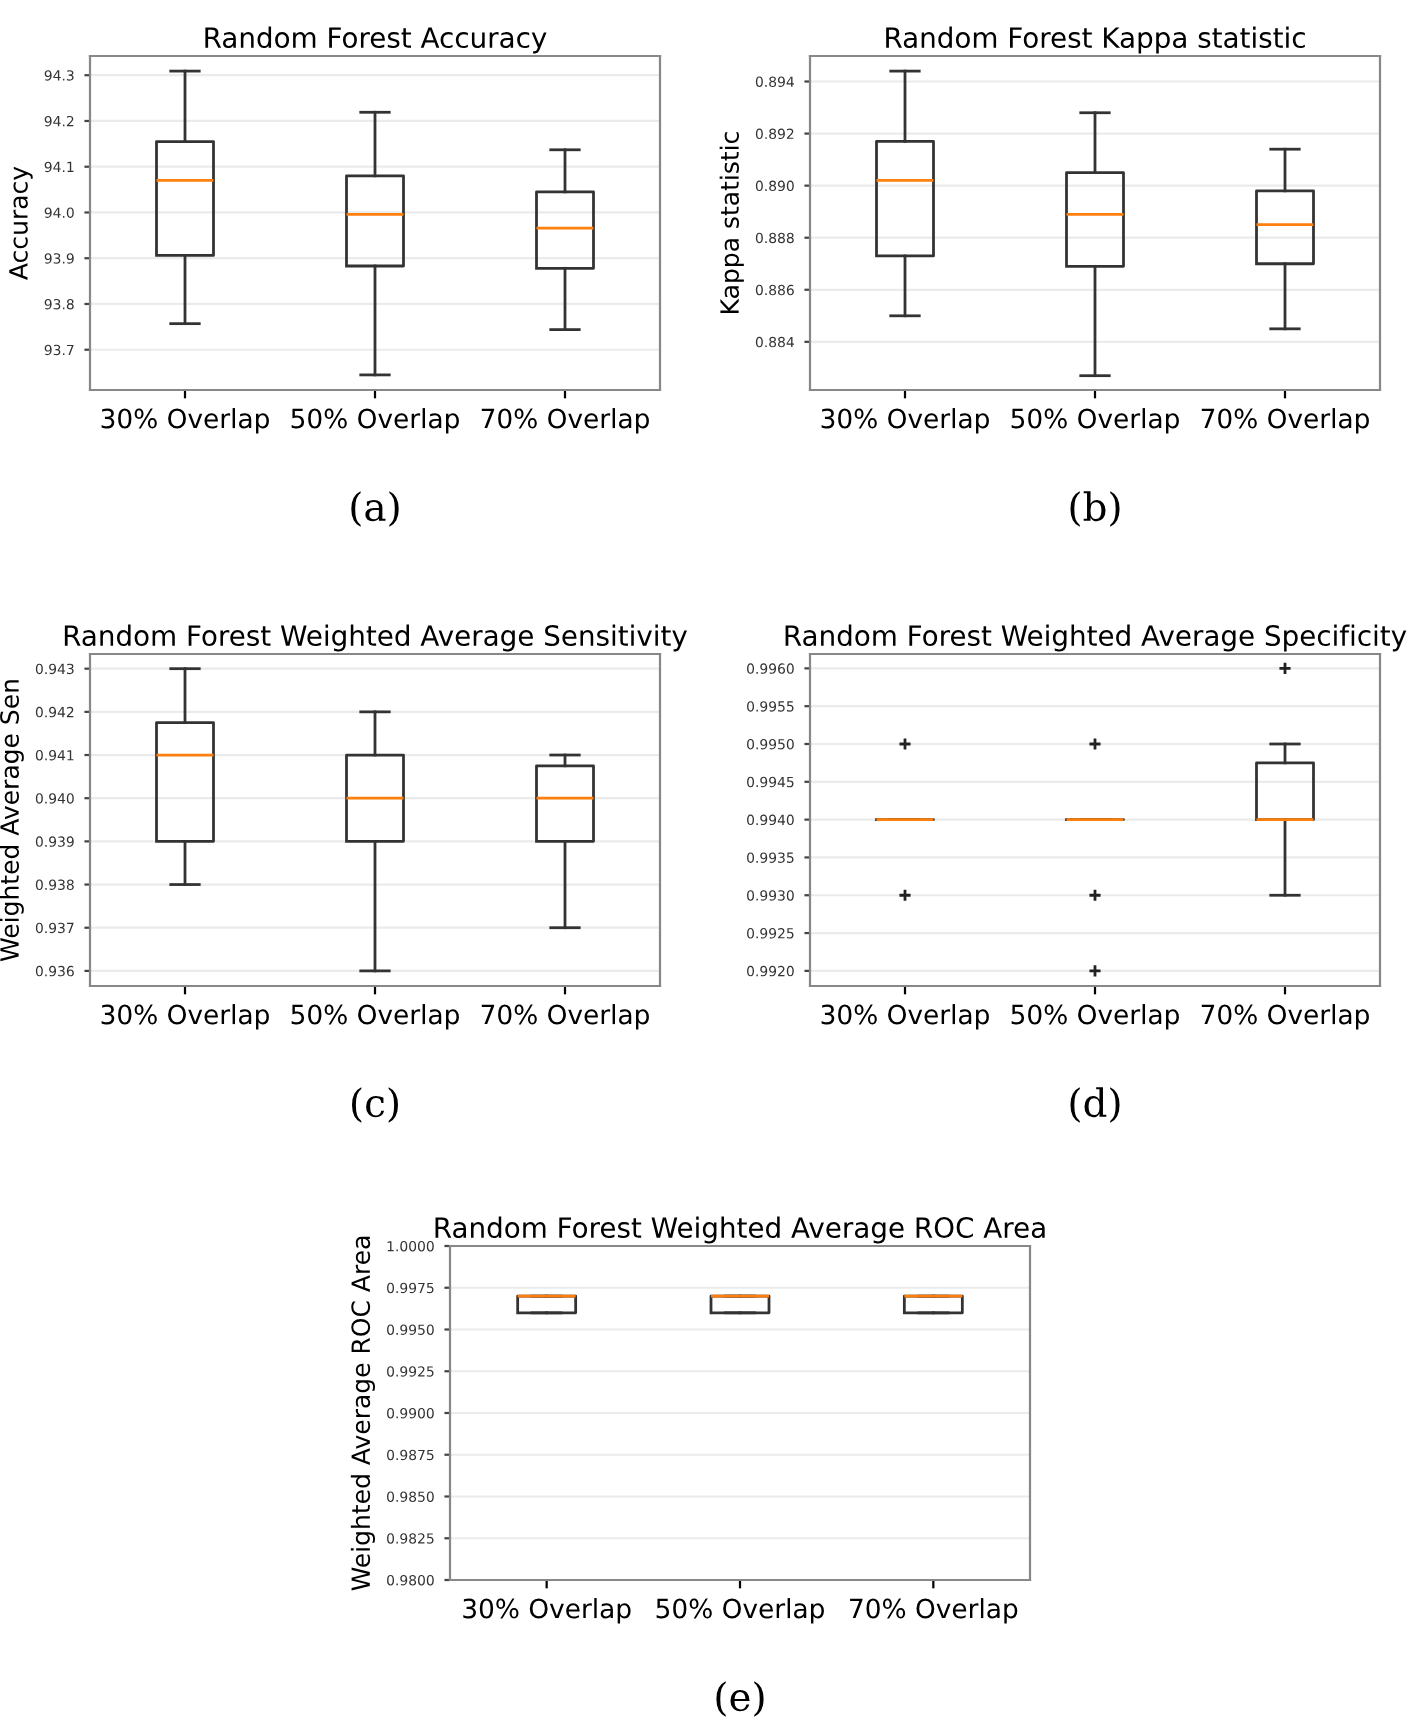 The width and height of the screenshot is (1418, 1722). What do you see at coordinates (375, 1105) in the screenshot?
I see `text: (c)` at bounding box center [375, 1105].